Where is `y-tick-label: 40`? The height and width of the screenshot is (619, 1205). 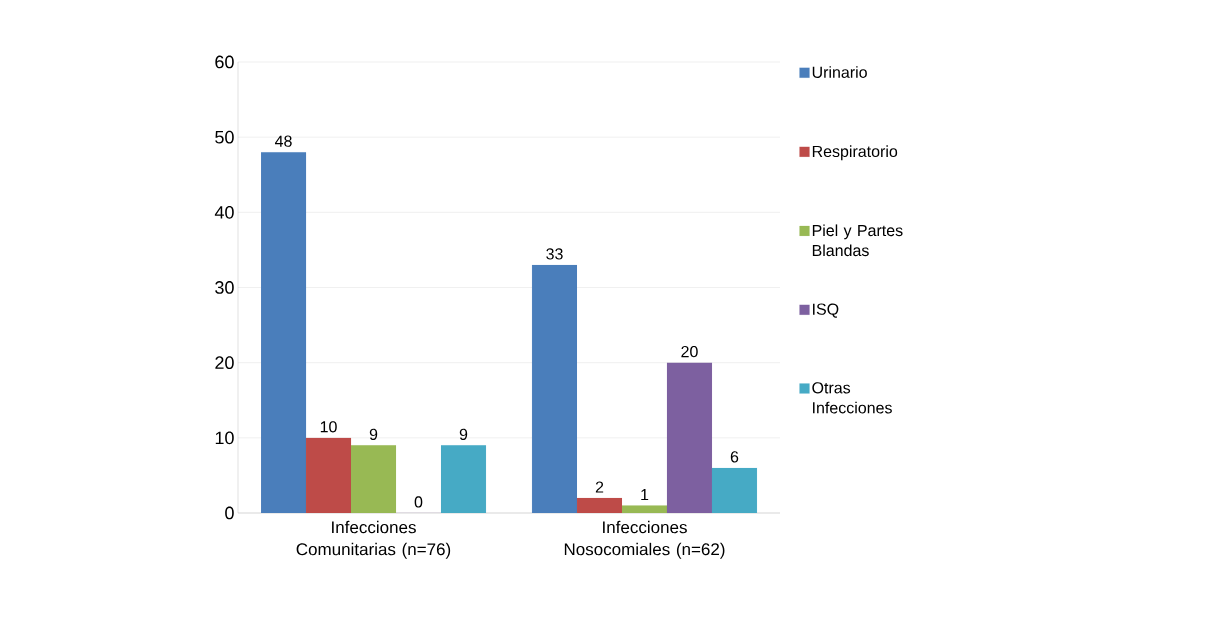
y-tick-label: 40 is located at coordinates (224, 212).